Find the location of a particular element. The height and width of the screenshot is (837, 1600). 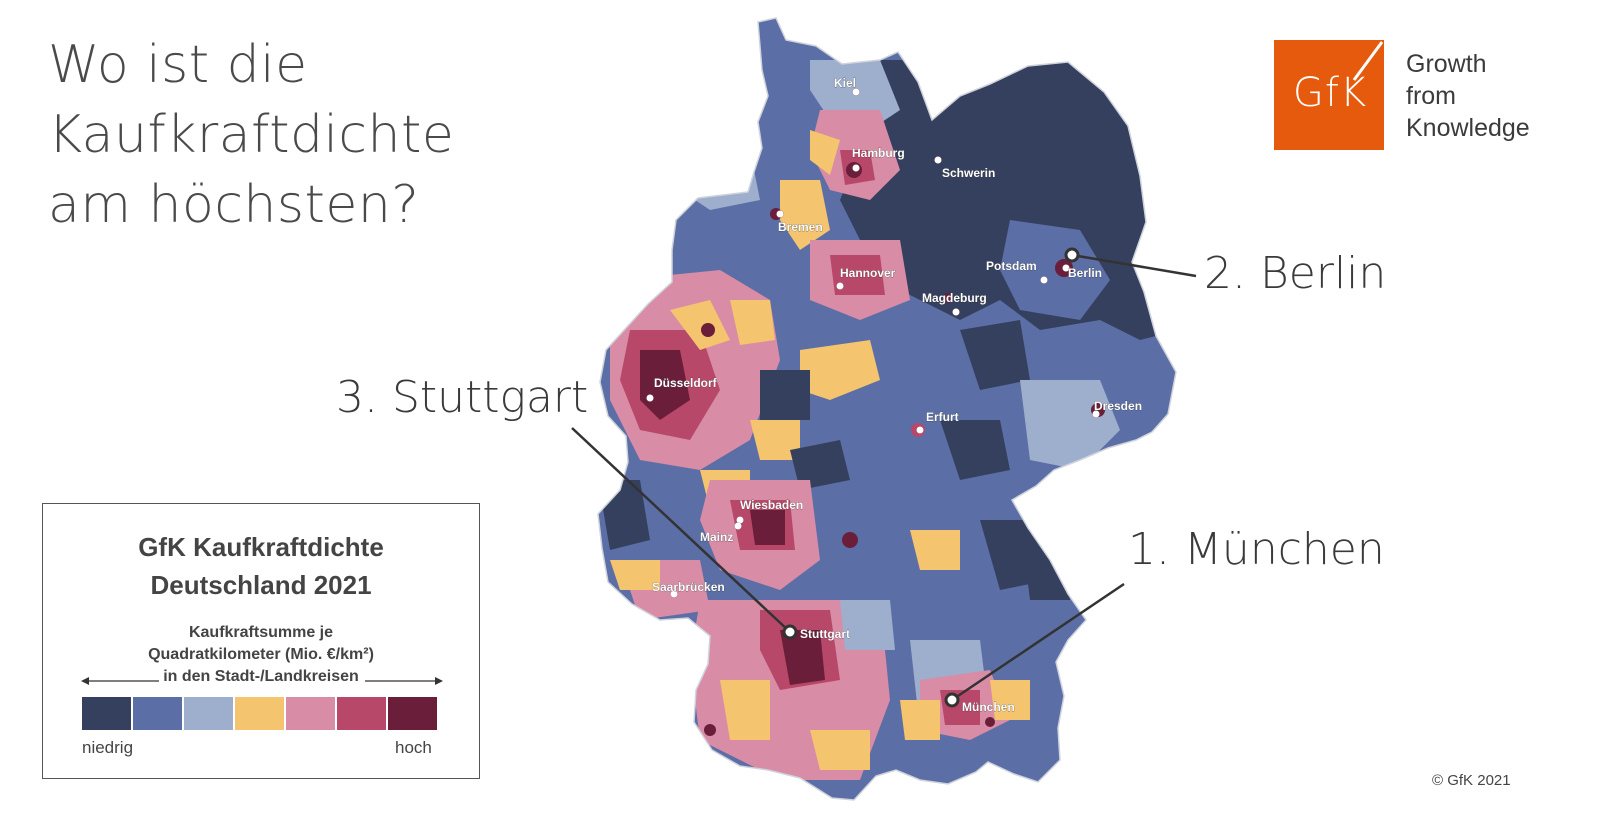

svg-text: Kiel is located at coordinates (845, 83).